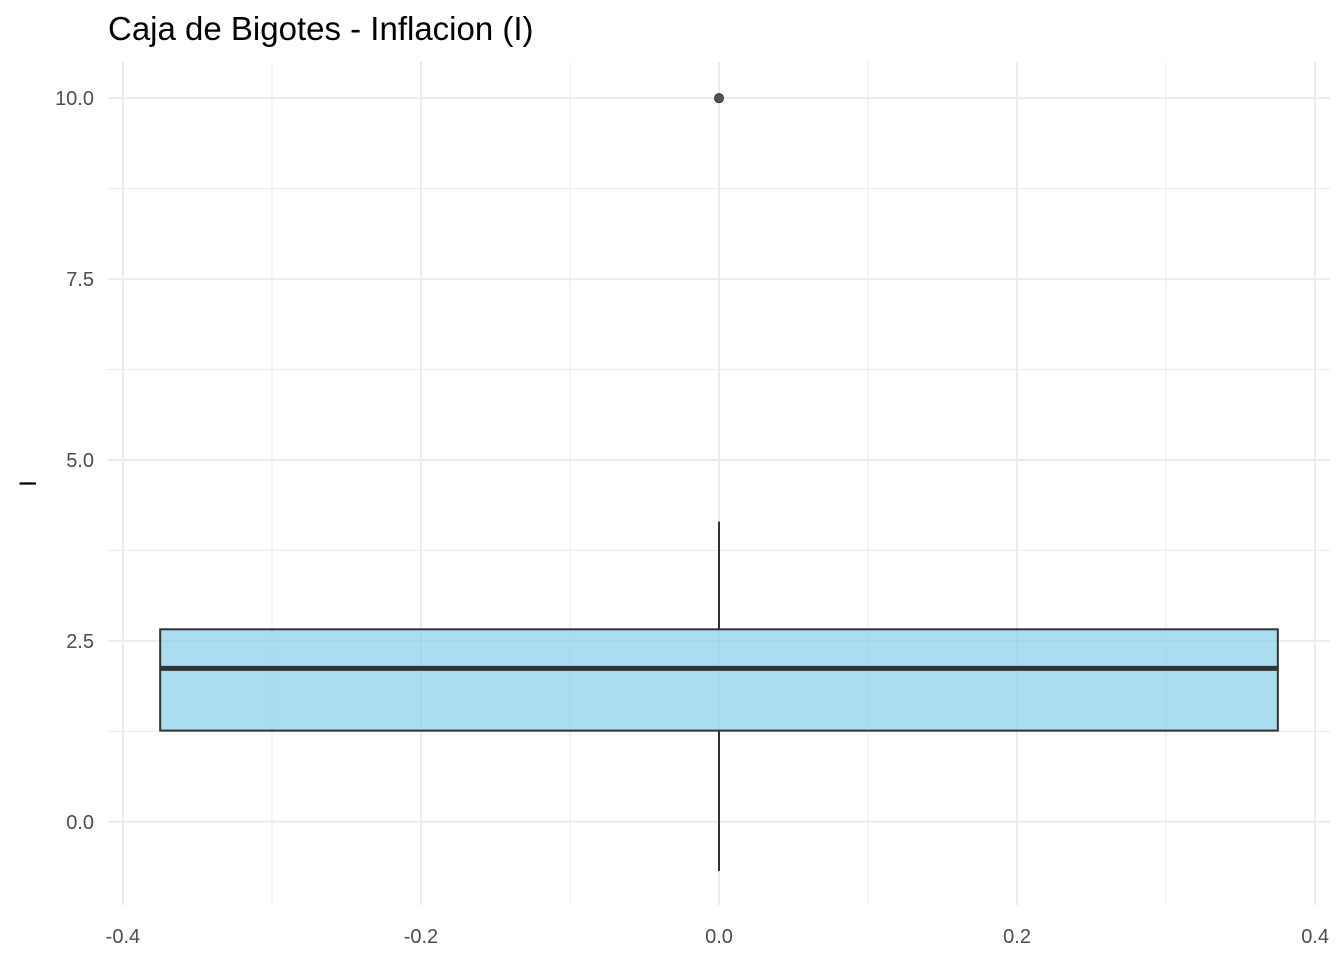 The image size is (1344, 960). What do you see at coordinates (74, 99) in the screenshot?
I see `y-tick-label: 10.0` at bounding box center [74, 99].